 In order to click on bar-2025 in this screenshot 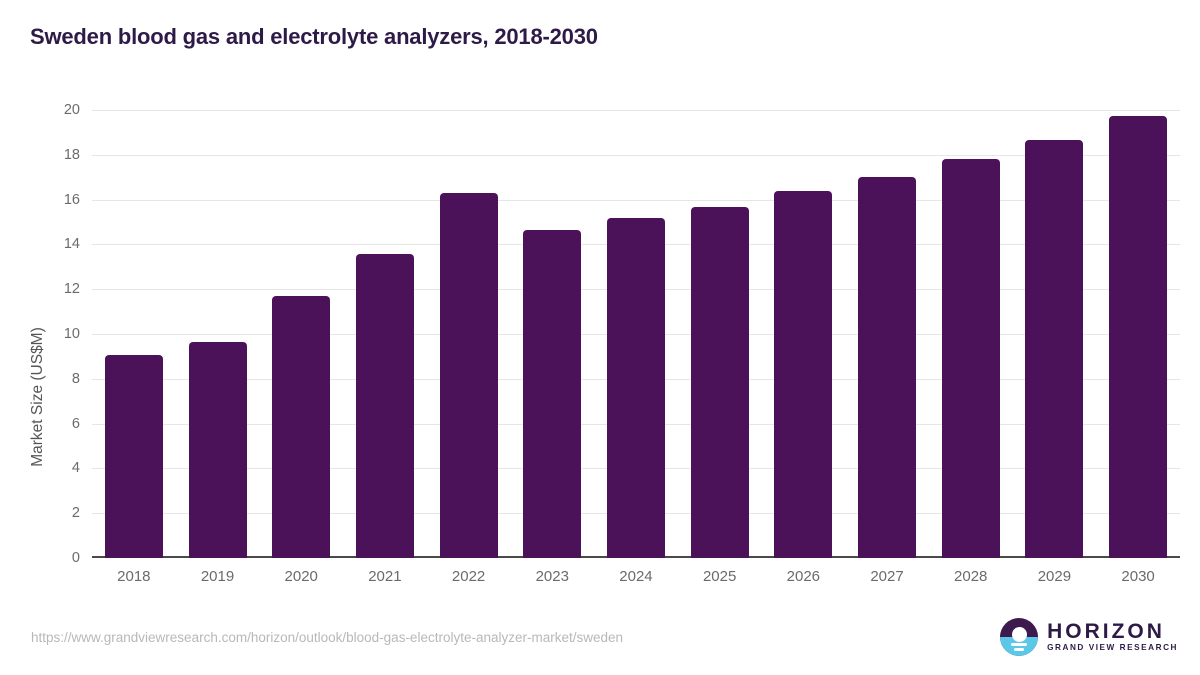, I will do `click(719, 382)`.